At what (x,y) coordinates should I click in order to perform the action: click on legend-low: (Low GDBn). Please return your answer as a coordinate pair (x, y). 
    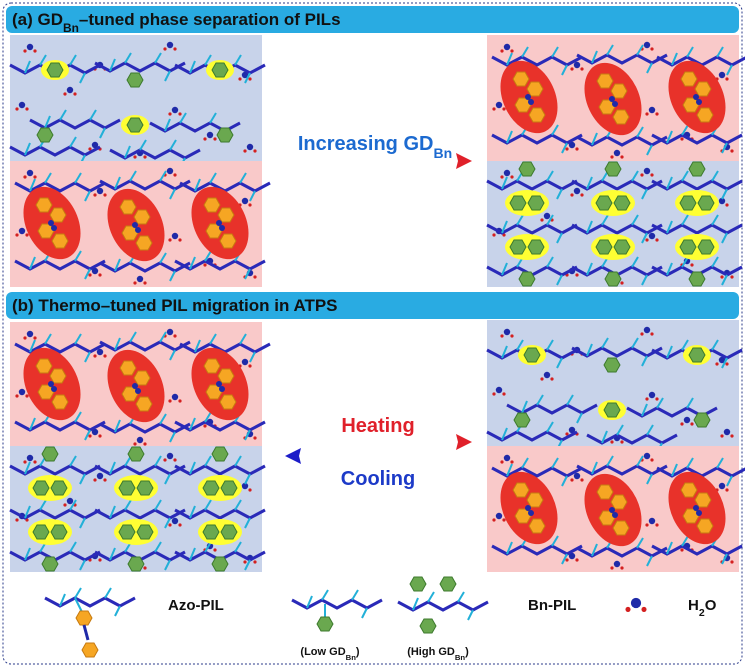
    Looking at the image, I should click on (329, 654).